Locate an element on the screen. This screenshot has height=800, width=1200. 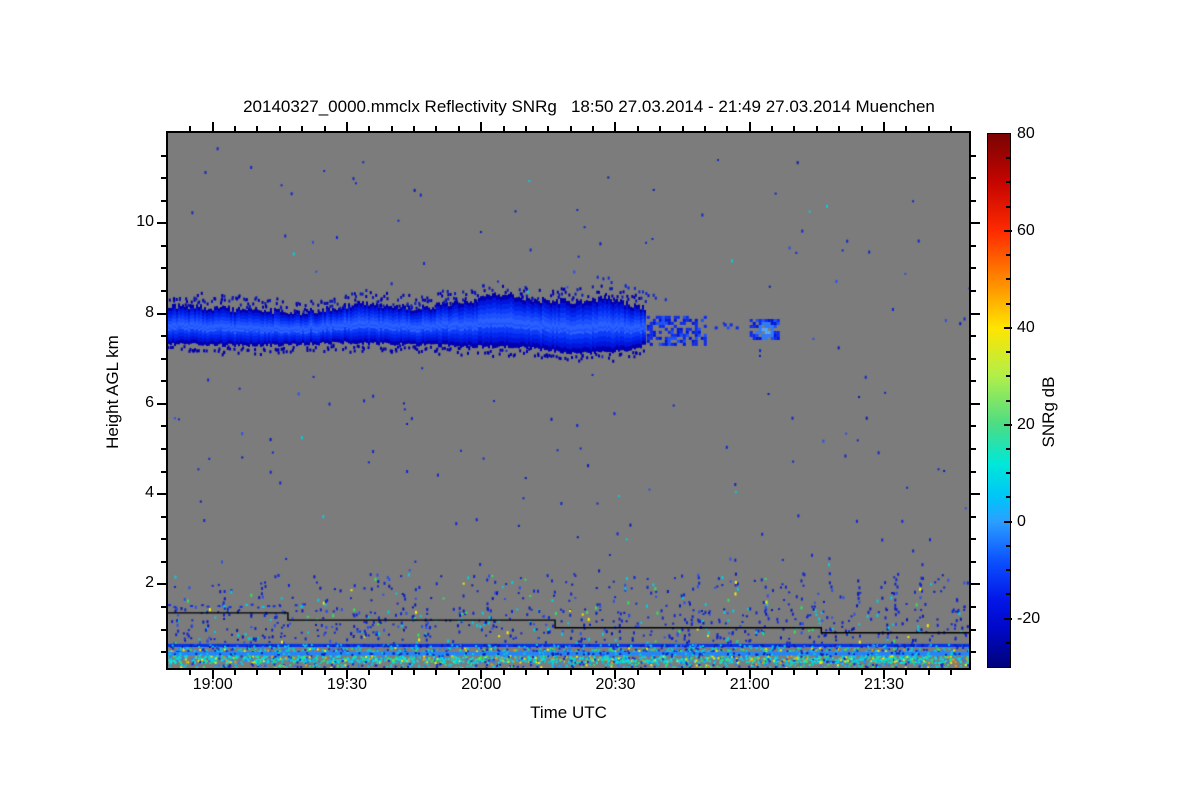
y-tick-label: 6 is located at coordinates (149, 402).